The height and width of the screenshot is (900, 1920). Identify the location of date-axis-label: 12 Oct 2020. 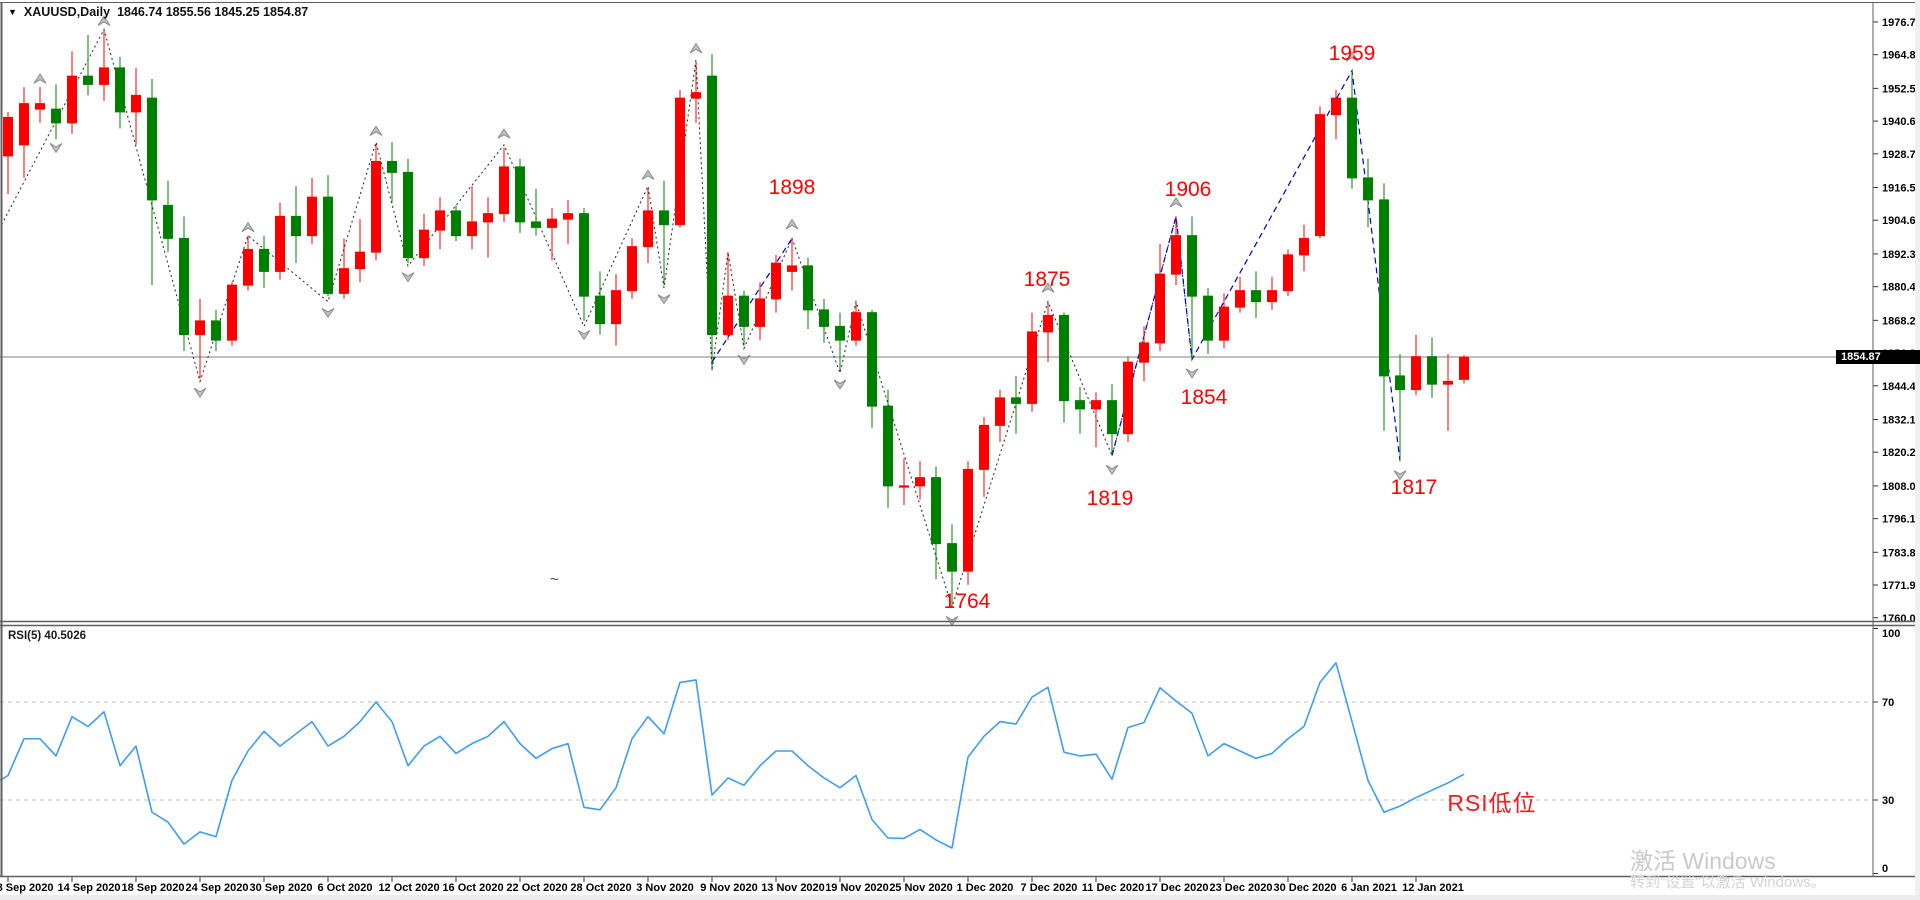
(408, 888).